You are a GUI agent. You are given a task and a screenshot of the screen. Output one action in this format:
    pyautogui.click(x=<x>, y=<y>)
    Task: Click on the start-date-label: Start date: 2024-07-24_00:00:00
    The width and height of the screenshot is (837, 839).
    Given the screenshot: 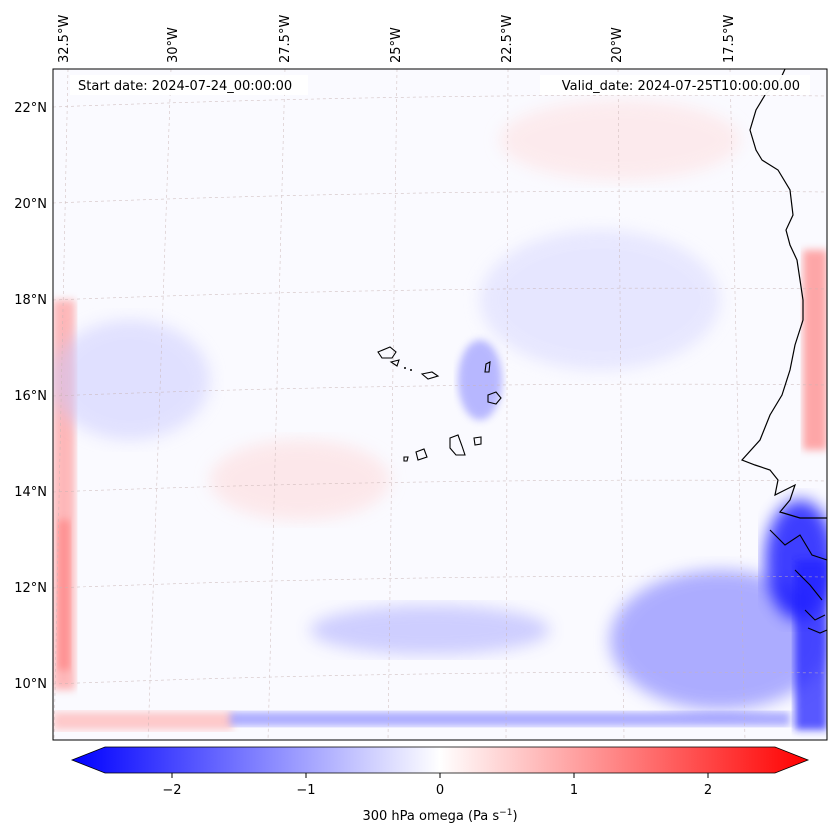 What is the action you would take?
    pyautogui.click(x=185, y=86)
    